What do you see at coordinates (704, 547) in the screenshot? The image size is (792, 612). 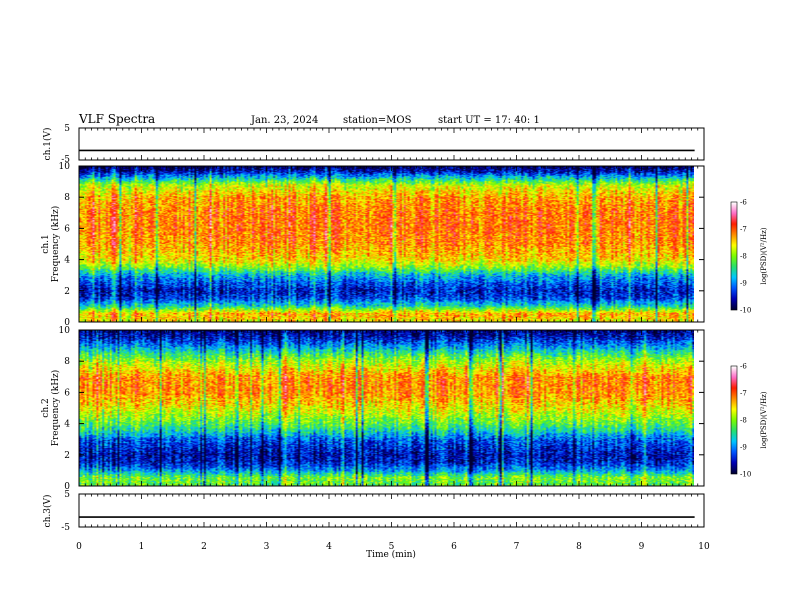 I see `time-tick-label: 10` at bounding box center [704, 547].